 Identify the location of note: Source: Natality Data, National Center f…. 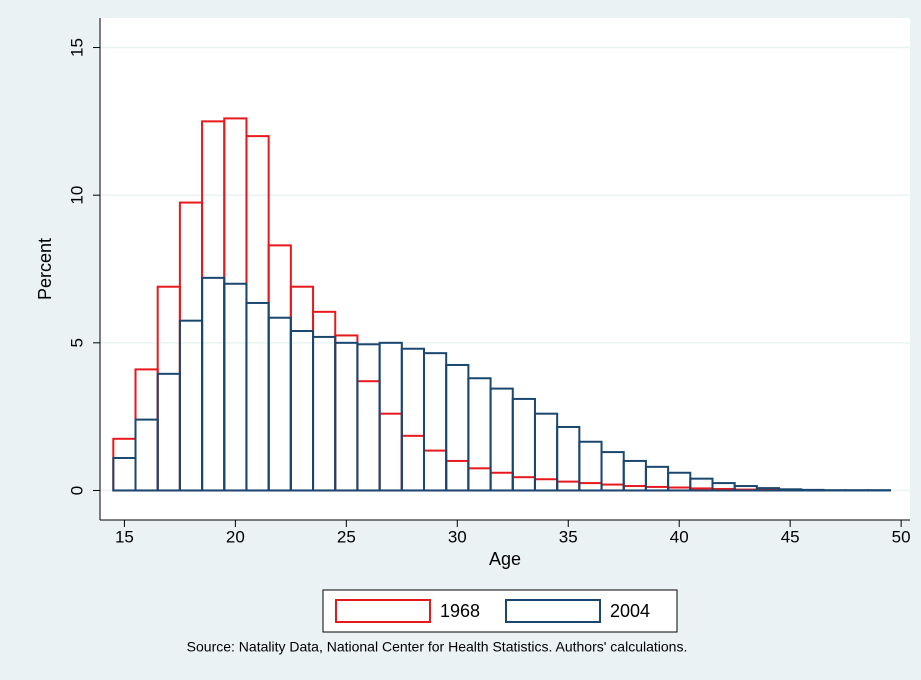
(437, 647).